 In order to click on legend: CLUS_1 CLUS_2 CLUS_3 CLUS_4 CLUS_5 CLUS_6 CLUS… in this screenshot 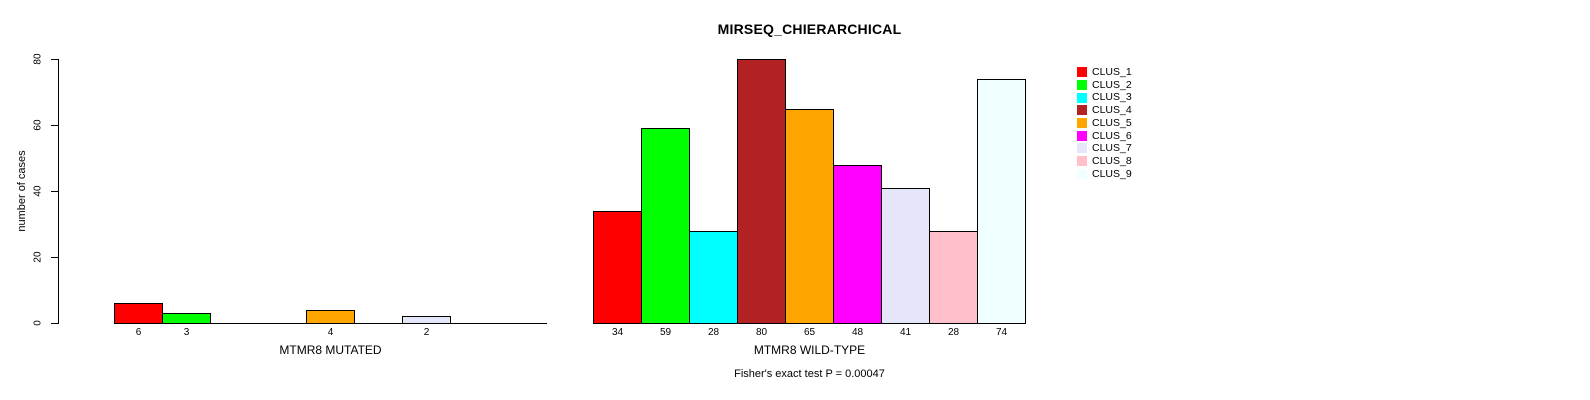, I will do `click(1104, 123)`.